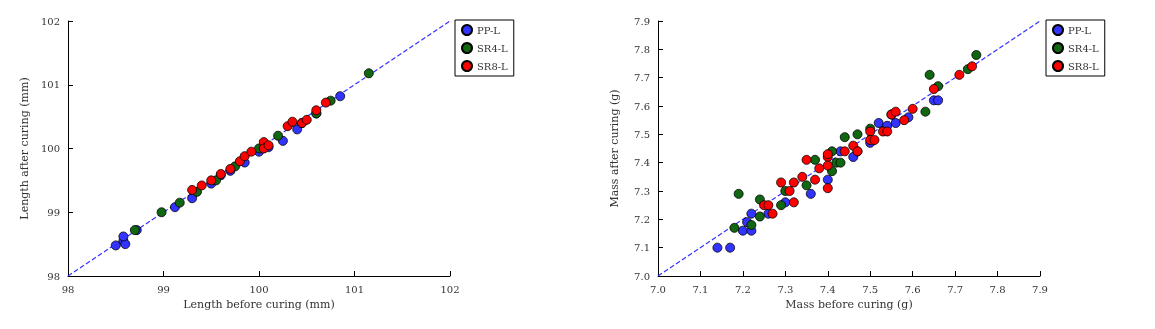 This screenshot has width=1155, height=329. What do you see at coordinates (68, 289) in the screenshot?
I see `x-tick-label: 98` at bounding box center [68, 289].